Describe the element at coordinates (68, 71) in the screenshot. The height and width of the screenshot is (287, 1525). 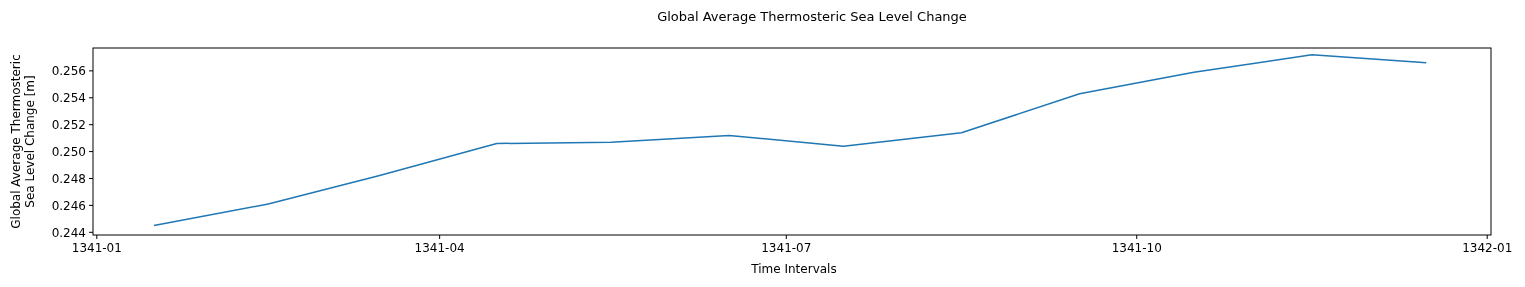
I see `y-tick-label: 0.256` at that location.